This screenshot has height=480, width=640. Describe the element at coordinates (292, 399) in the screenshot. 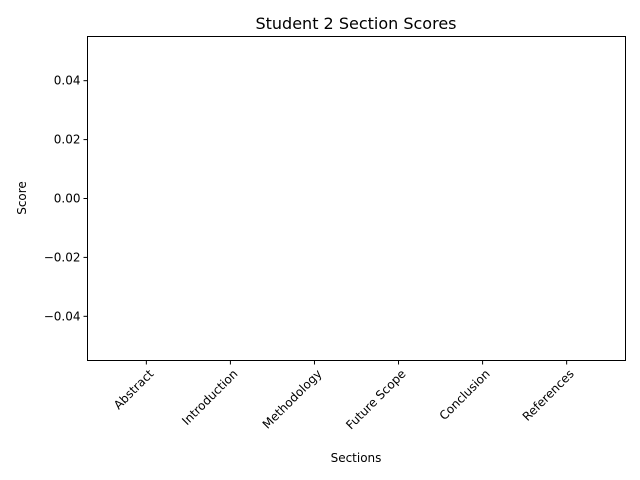

I see `x-tick-label: Methodology` at that location.